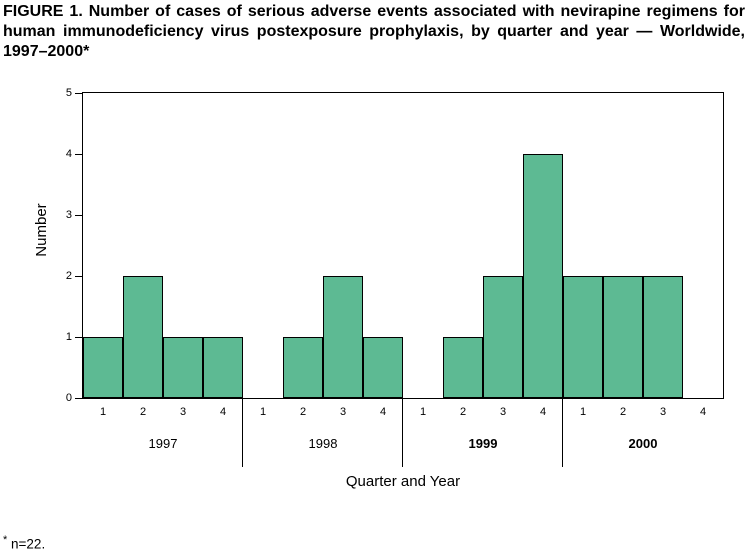  I want to click on footnote: * n=22., so click(24, 542).